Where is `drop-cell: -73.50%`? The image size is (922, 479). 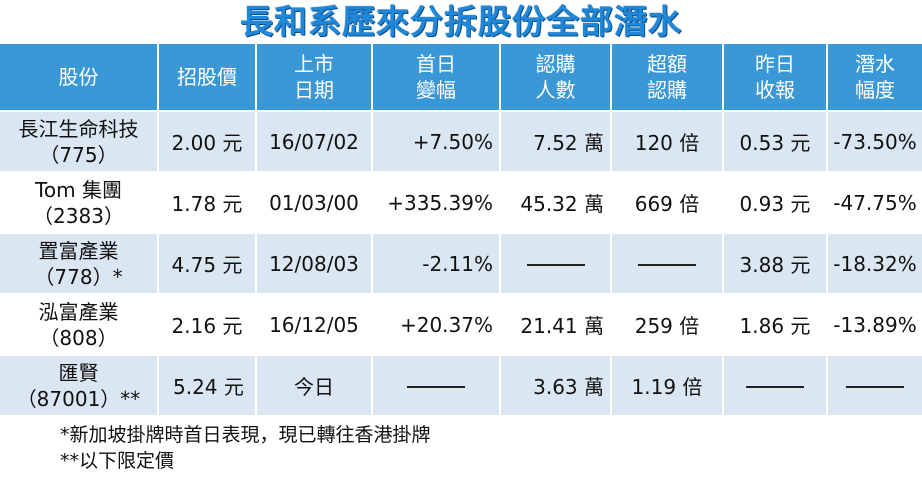
drop-cell: -73.50% is located at coordinates (874, 141).